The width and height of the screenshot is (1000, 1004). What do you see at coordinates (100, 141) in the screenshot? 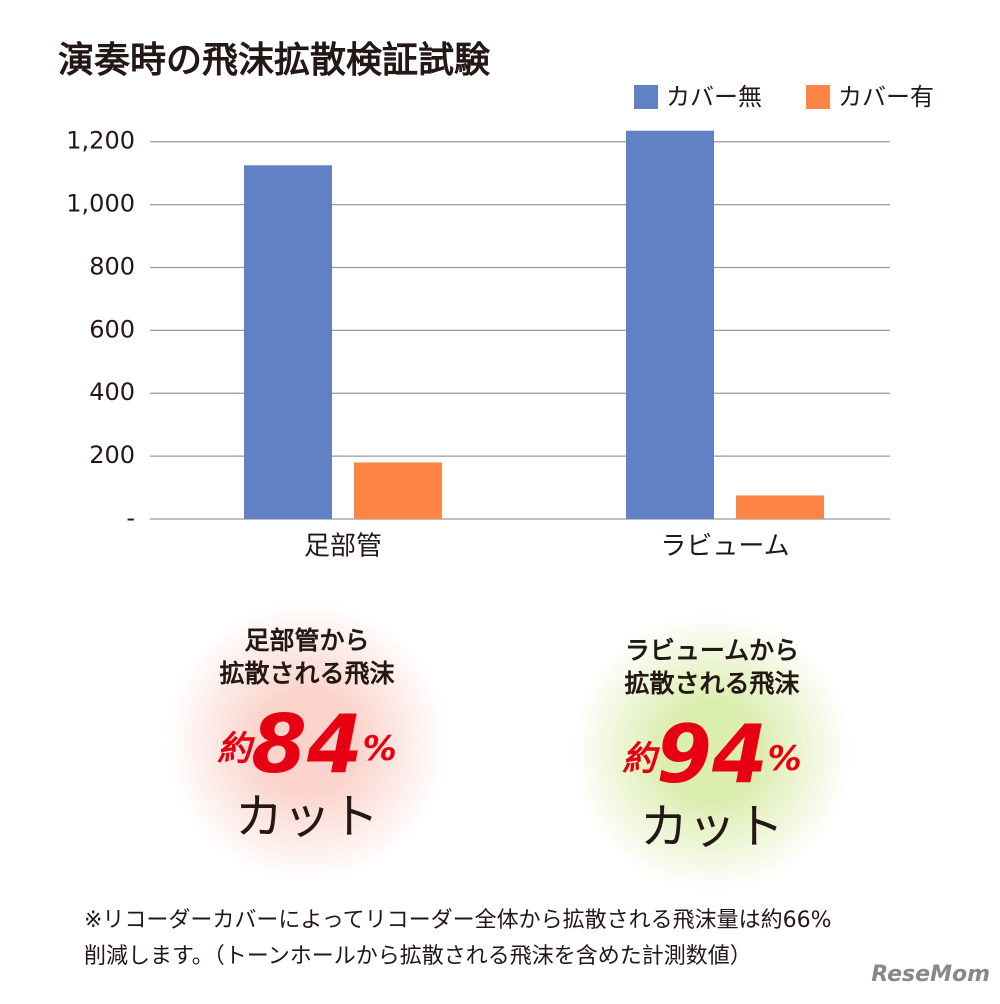
I see `y-tick-label: 1,200` at bounding box center [100, 141].